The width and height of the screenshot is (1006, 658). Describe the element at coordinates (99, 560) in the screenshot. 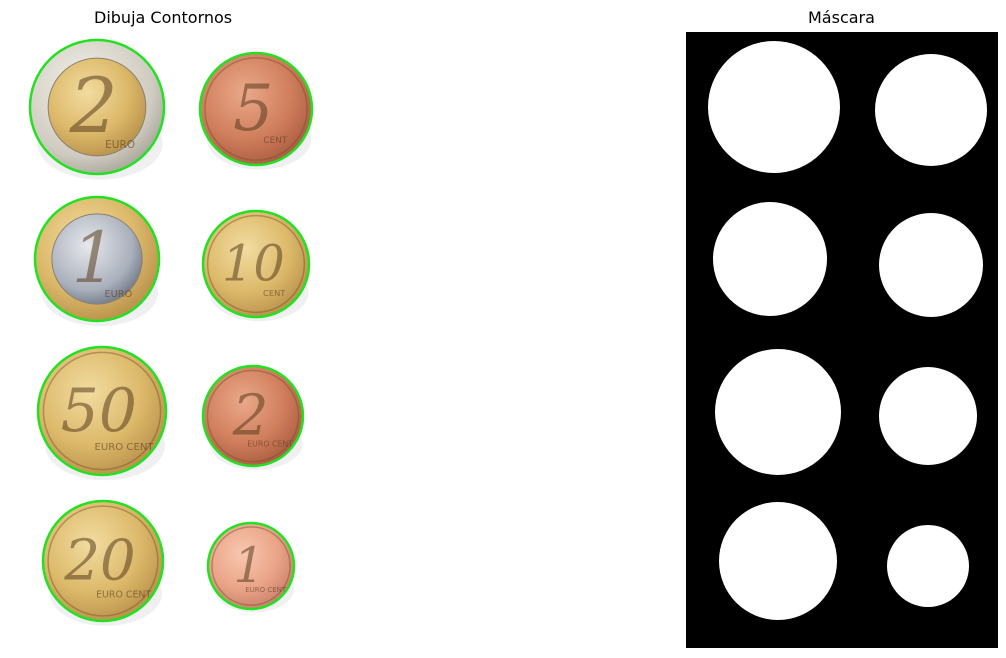

I see `coin-numeral: 20` at that location.